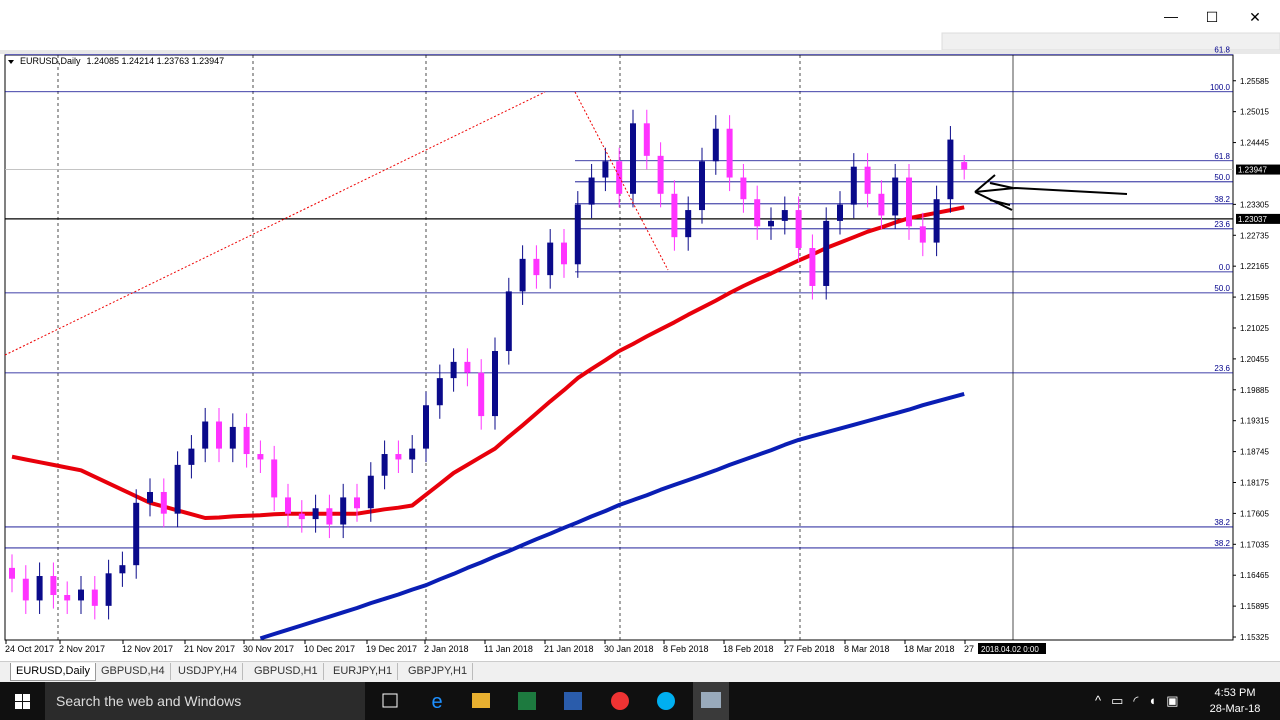 This screenshot has width=1280, height=720. I want to click on chart-tab: USDJPY,H4, so click(208, 671).